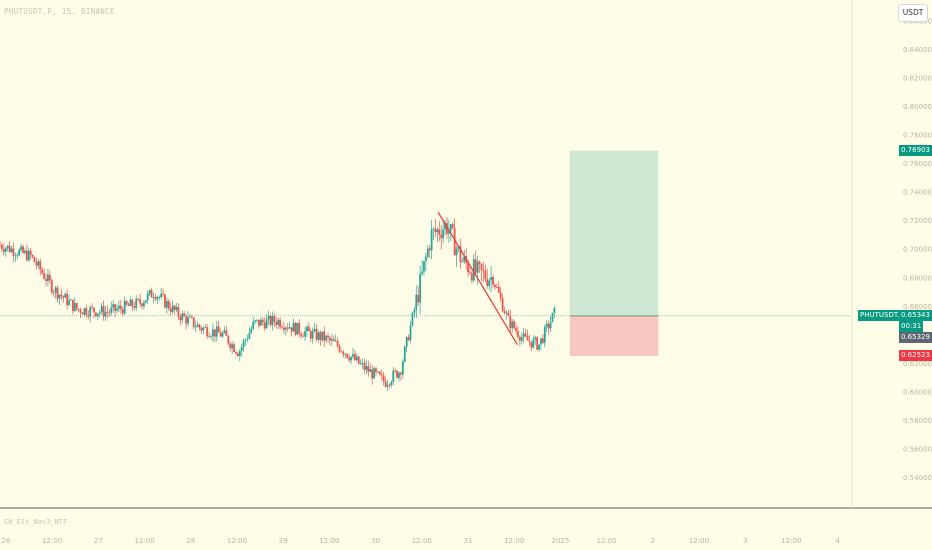  What do you see at coordinates (913, 13) in the screenshot?
I see `currency-button: USDT` at bounding box center [913, 13].